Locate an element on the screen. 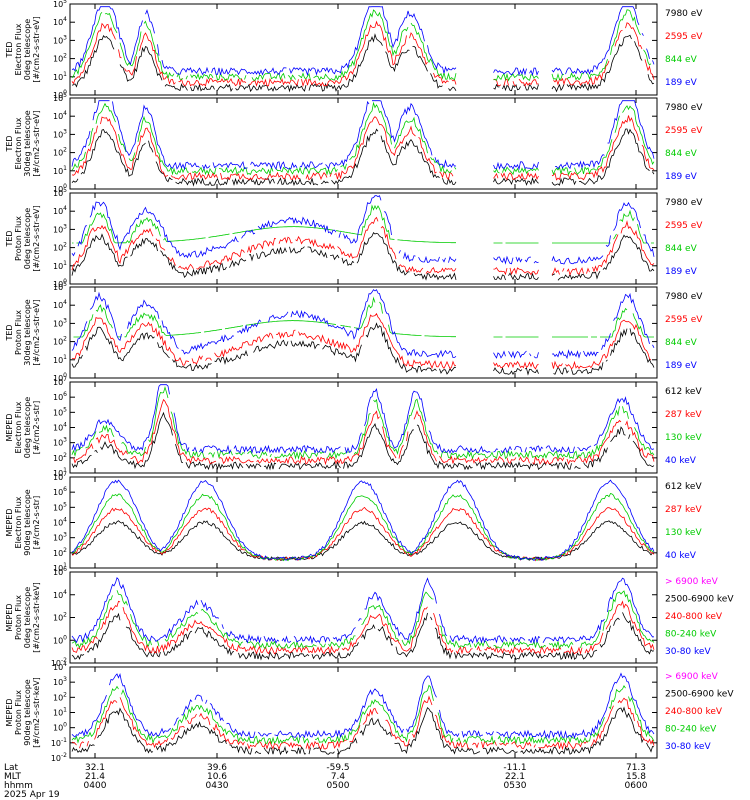 Image resolution: width=750 pixels, height=800 pixels. x-row-value: 21.4 is located at coordinates (95, 777).